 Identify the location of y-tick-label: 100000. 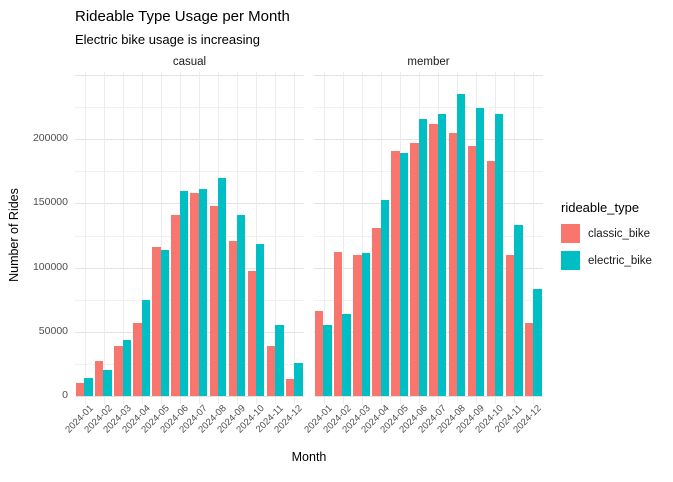
(50, 266).